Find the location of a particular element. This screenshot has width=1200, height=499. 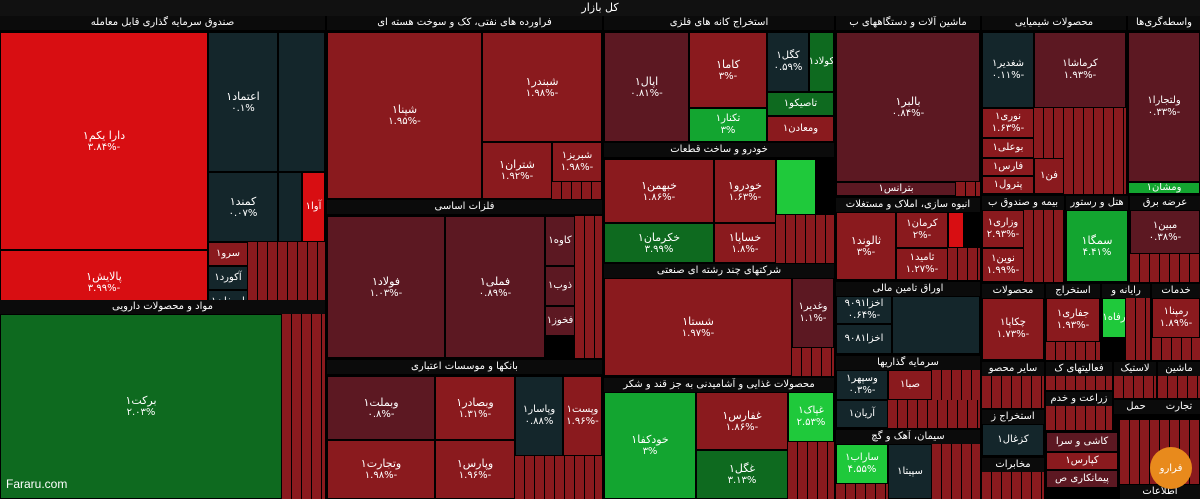

tile-fakhoz: فخوز۱ is located at coordinates (560, 321).